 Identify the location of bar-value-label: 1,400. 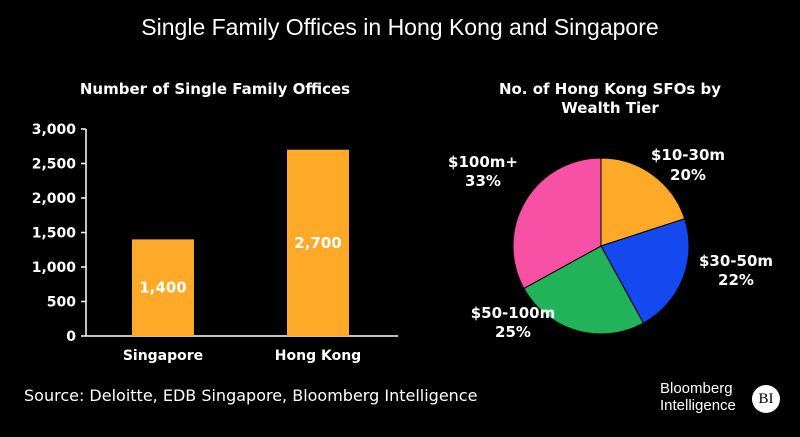
(162, 288).